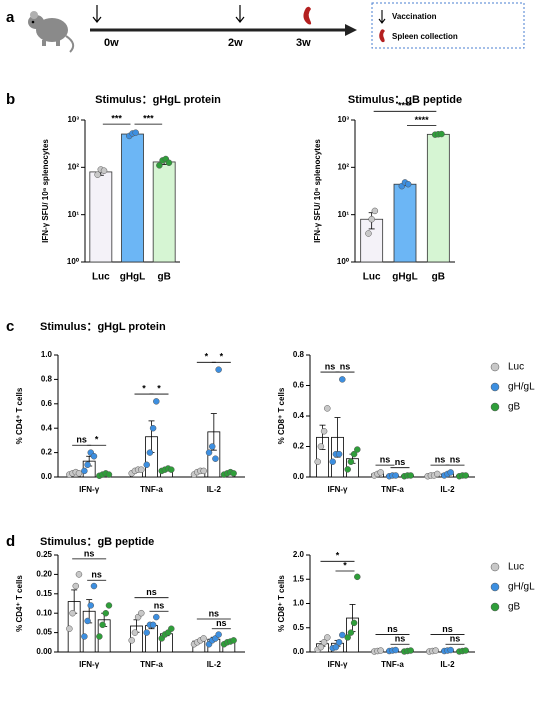 This screenshot has width=550, height=701. Describe the element at coordinates (19, 603) in the screenshot. I see `y-axis-label: % CD4⁺ T cells` at that location.